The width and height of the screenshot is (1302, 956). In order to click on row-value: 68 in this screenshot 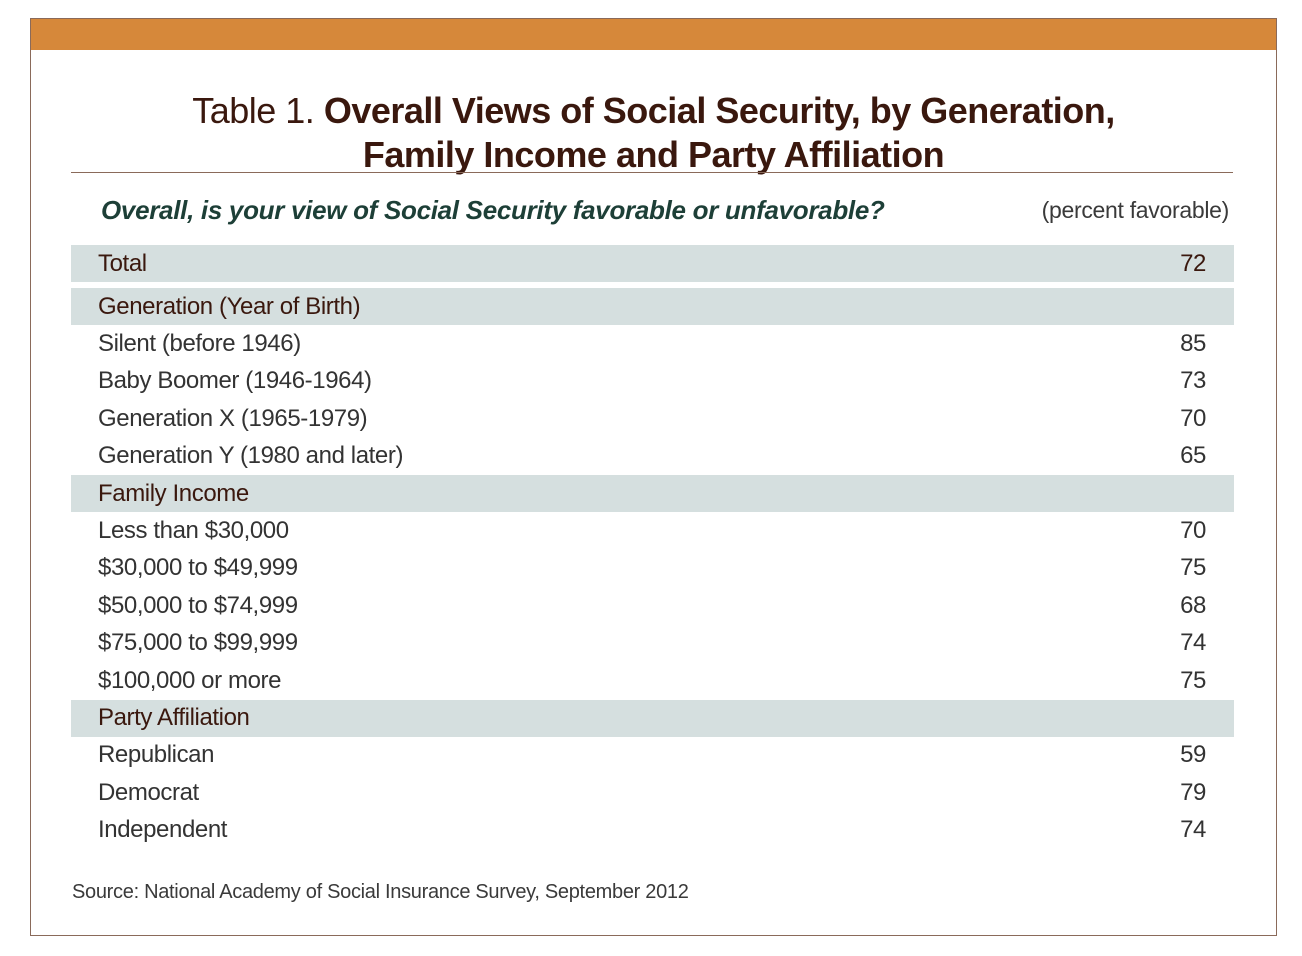, I will do `click(1193, 605)`.